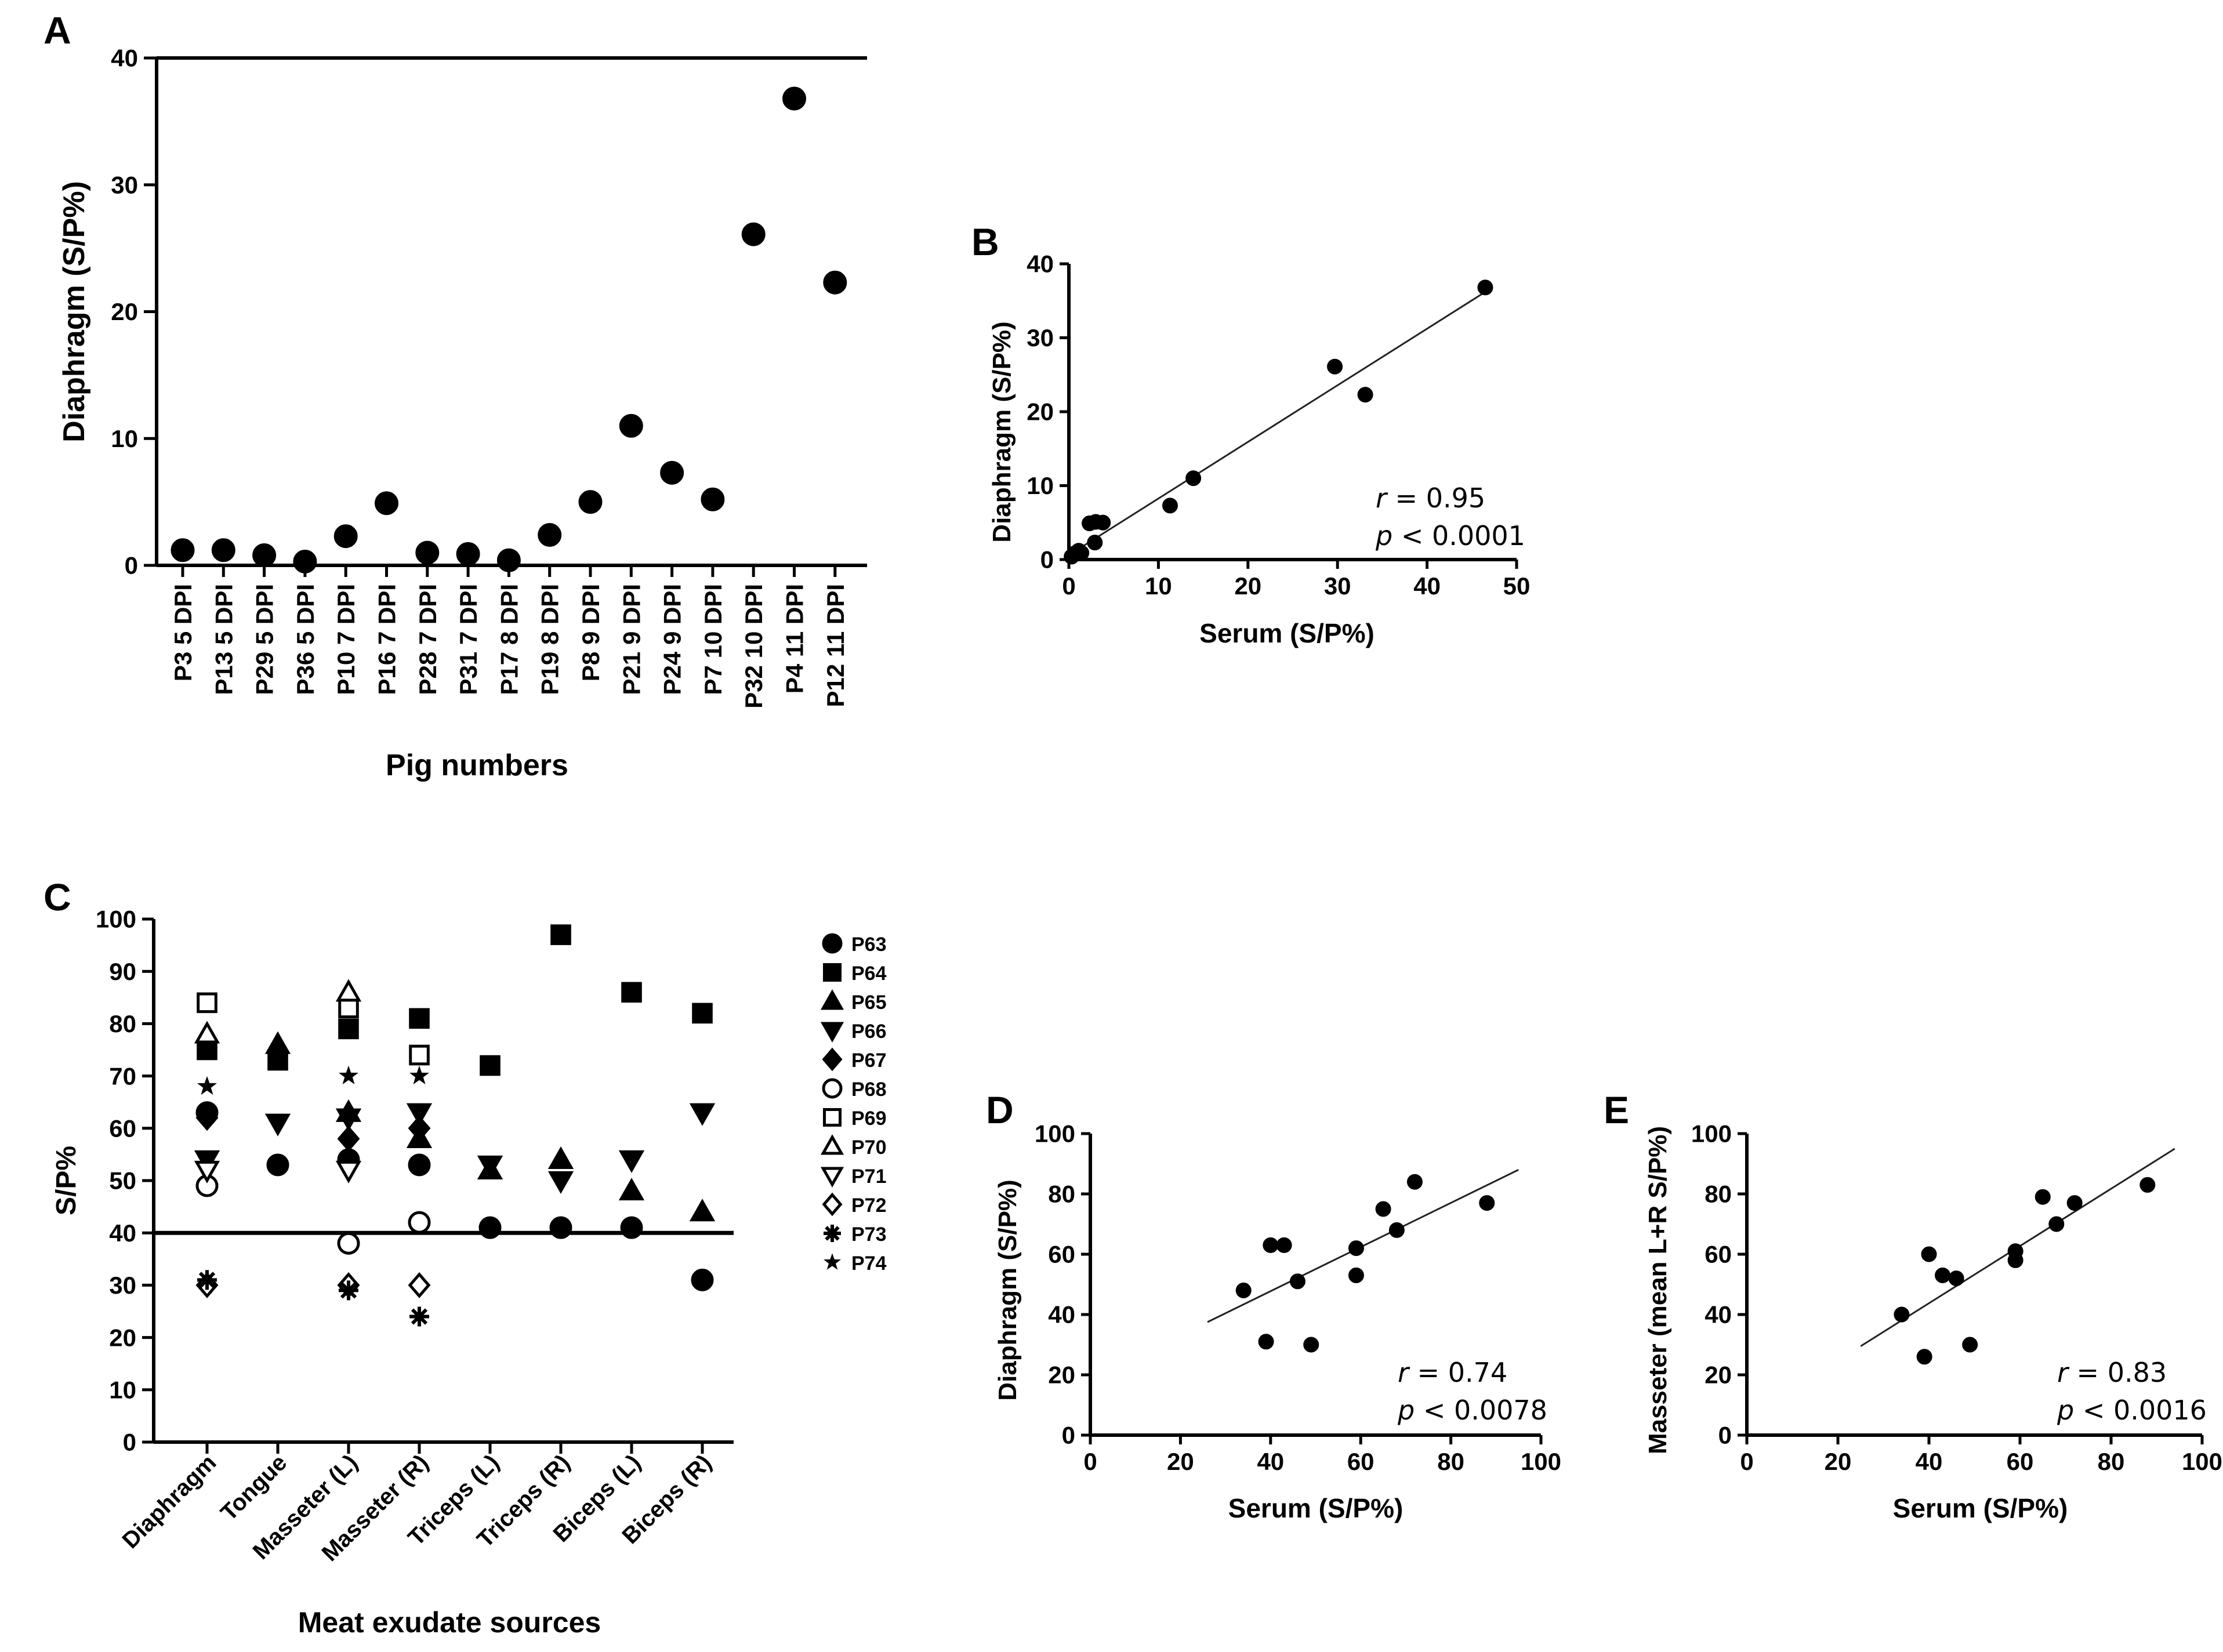 Image resolution: width=2223 pixels, height=1652 pixels. What do you see at coordinates (305, 640) in the screenshot?
I see `category-label: P36 5 DPI` at bounding box center [305, 640].